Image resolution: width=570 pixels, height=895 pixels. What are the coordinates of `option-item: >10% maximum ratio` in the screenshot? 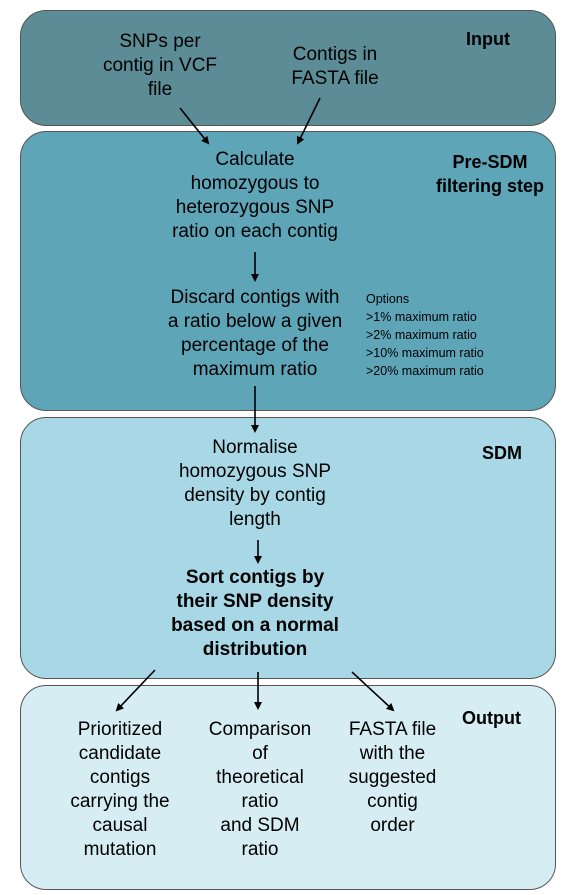 It's located at (425, 353).